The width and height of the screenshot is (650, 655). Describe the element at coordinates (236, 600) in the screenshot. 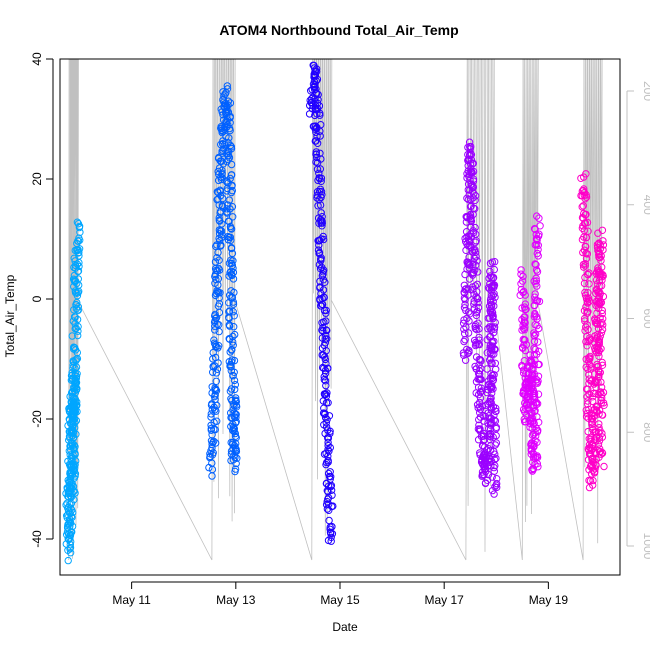

I see `x-tick-label: May 13` at that location.